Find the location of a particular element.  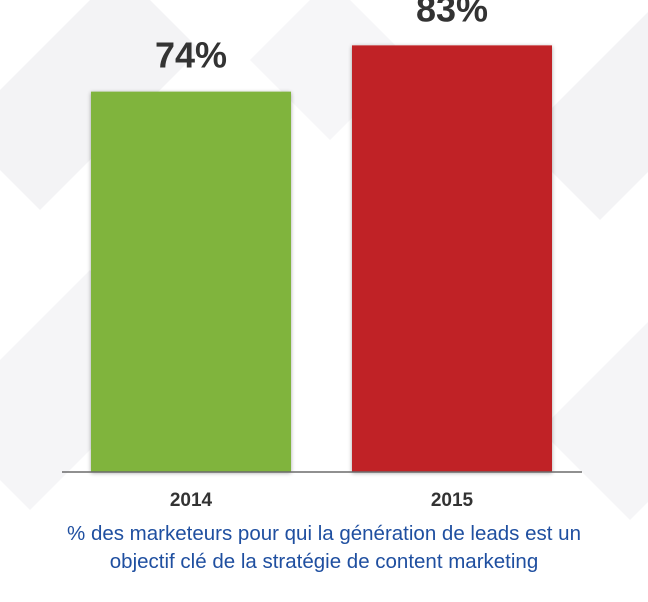

value-label-2015: 83% is located at coordinates (452, 14).